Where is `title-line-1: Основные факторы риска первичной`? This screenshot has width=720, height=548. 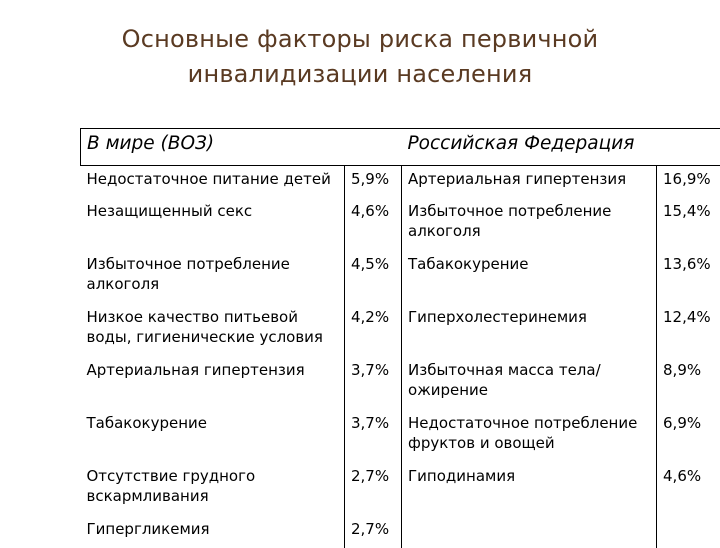
title-line-1: Основные факторы риска первичной is located at coordinates (360, 39).